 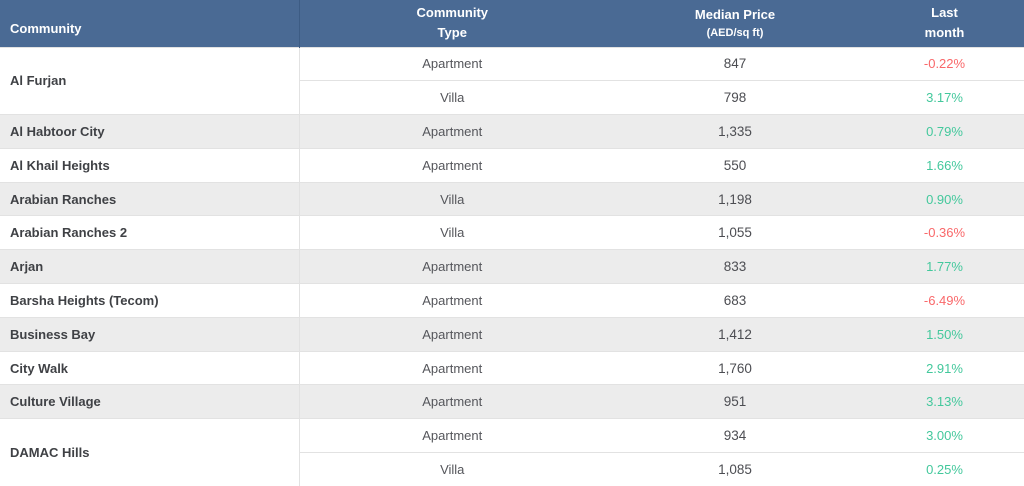 I want to click on table-row: Arabian Ranches Villa 1,198 0.90%, so click(x=512, y=198).